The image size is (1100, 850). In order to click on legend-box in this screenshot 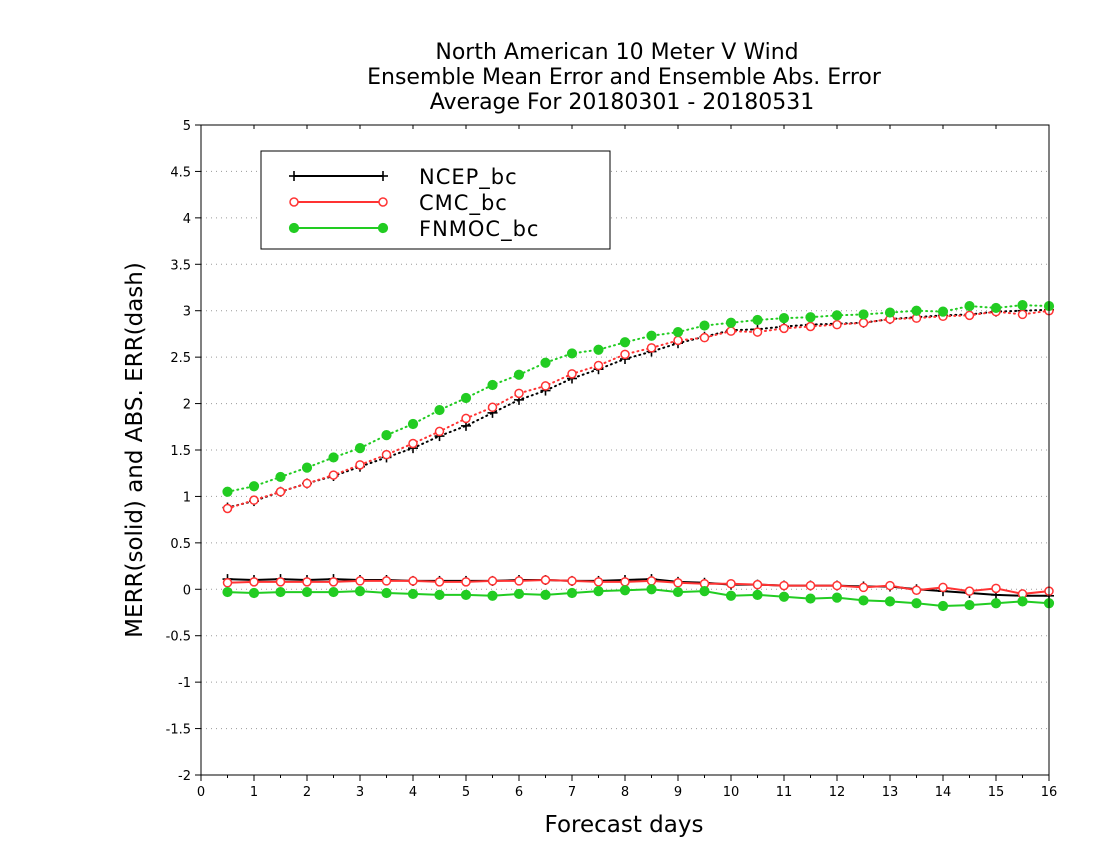, I will do `click(435, 200)`.